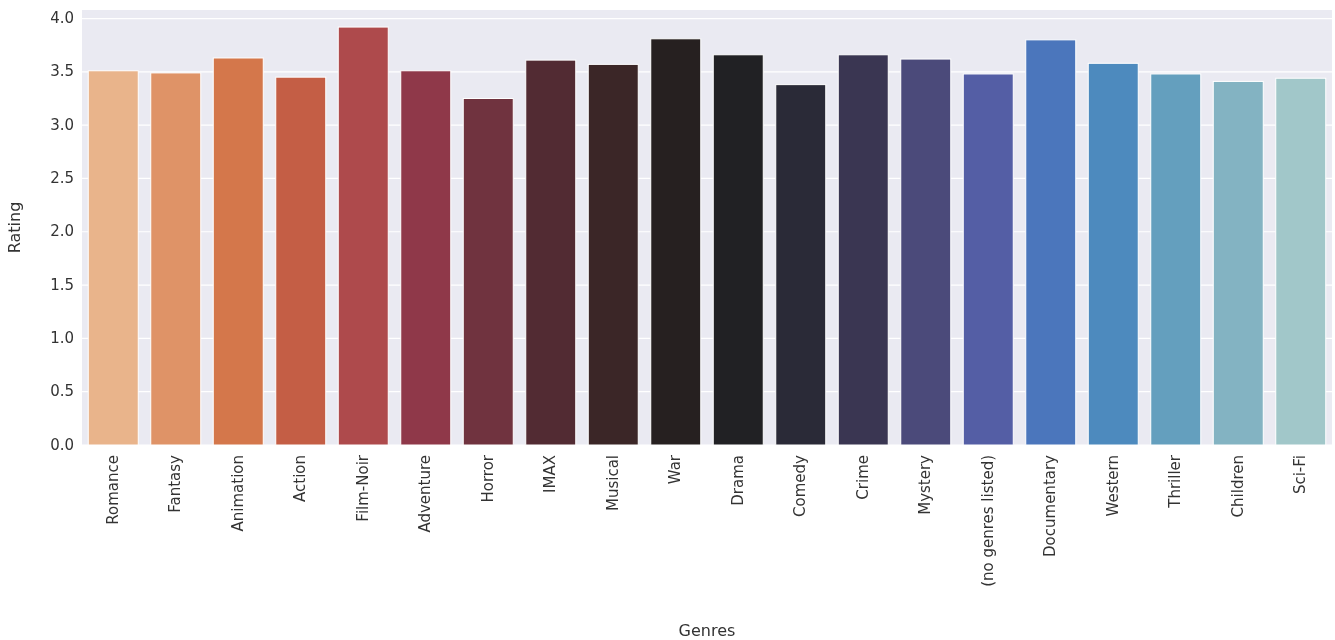  What do you see at coordinates (112, 490) in the screenshot?
I see `x-tick-label: Romance` at bounding box center [112, 490].